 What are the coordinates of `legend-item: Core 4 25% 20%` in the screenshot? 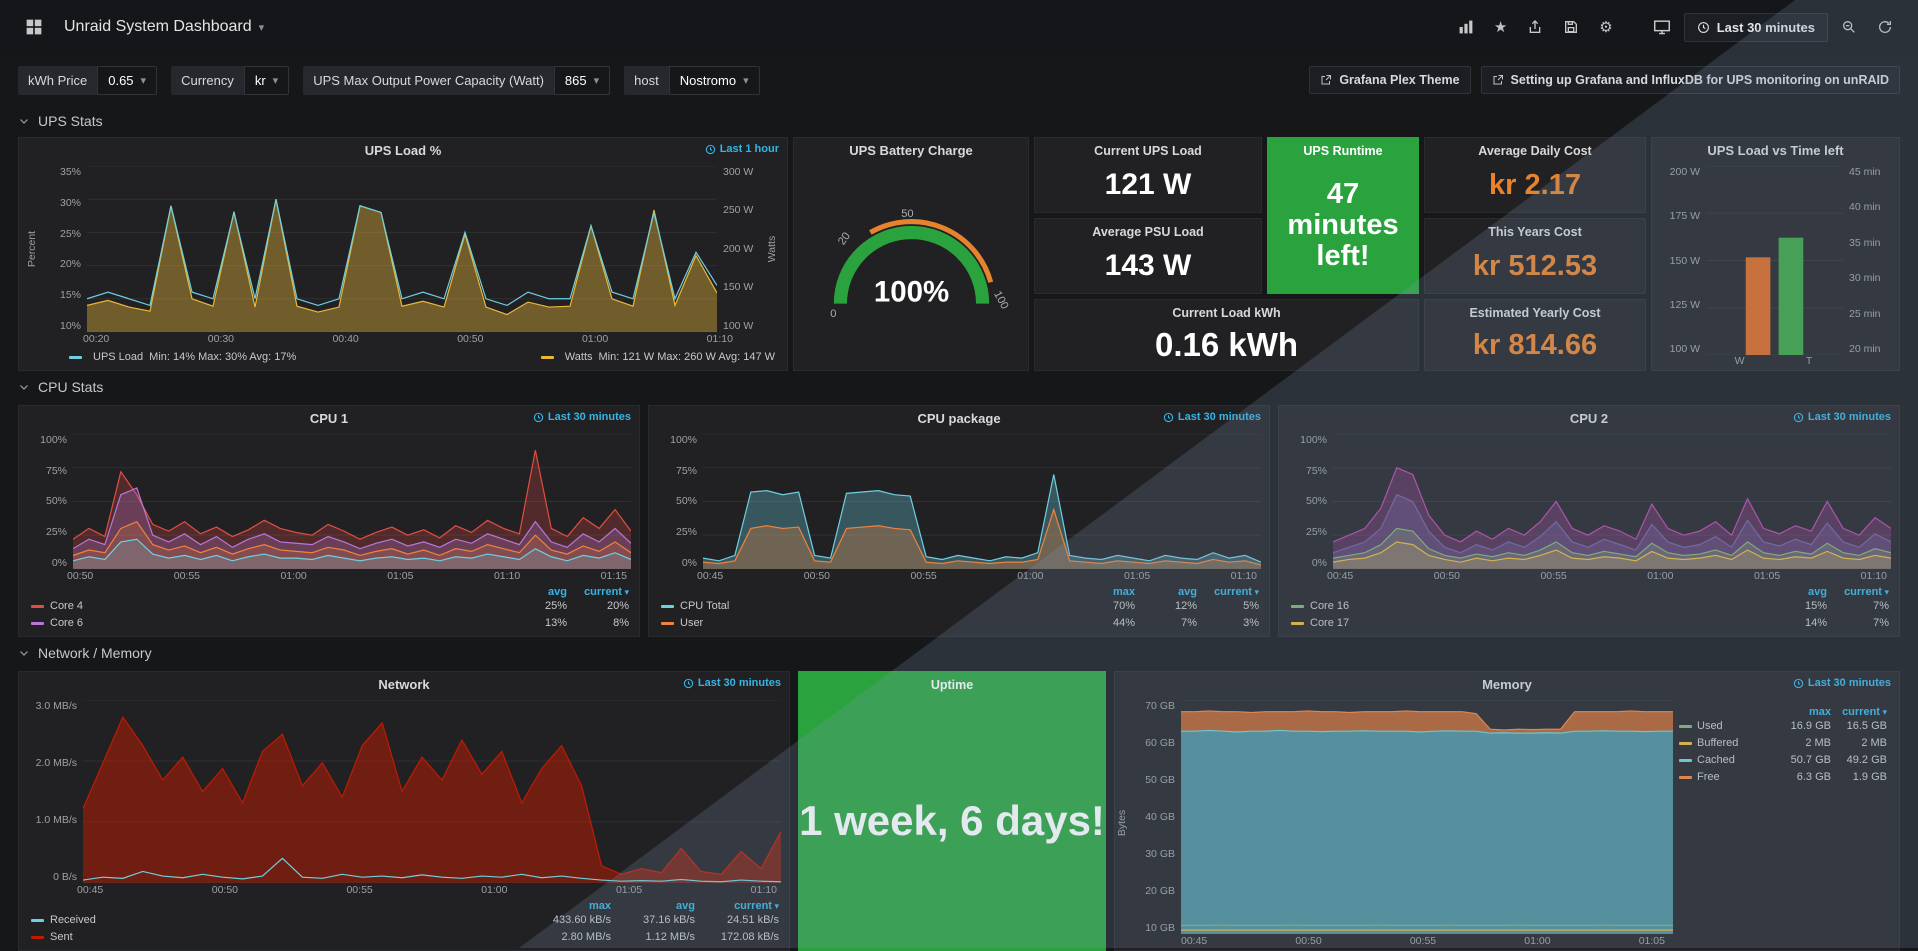 It's located at (330, 606).